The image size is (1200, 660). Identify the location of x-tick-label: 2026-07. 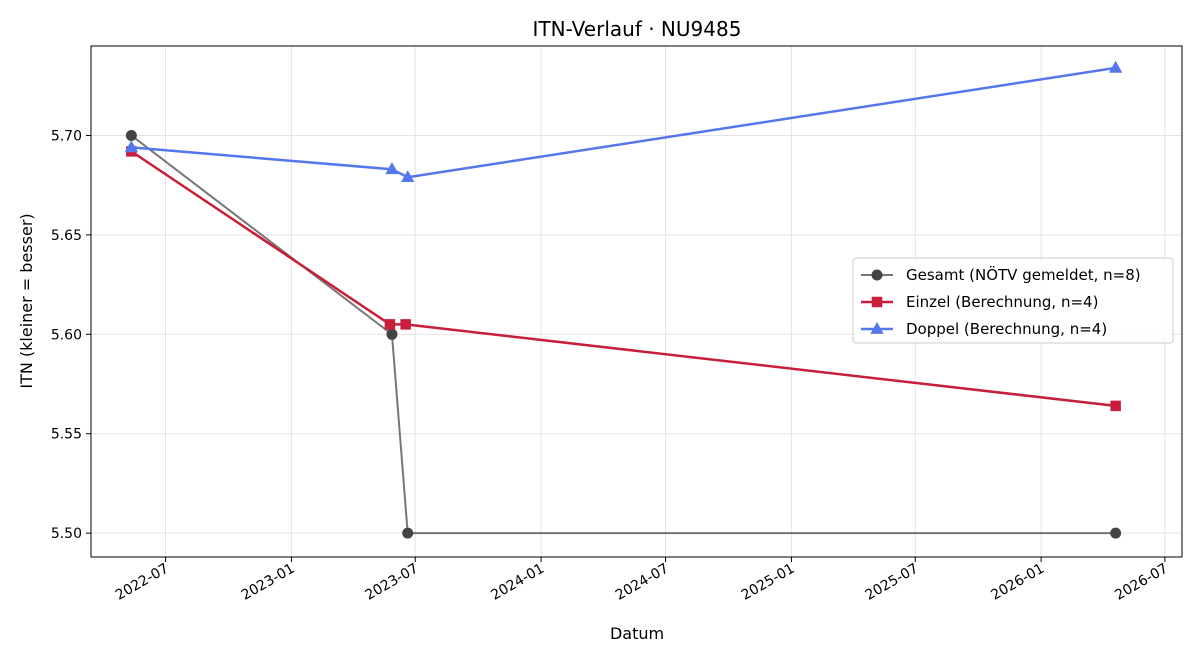
(1141, 582).